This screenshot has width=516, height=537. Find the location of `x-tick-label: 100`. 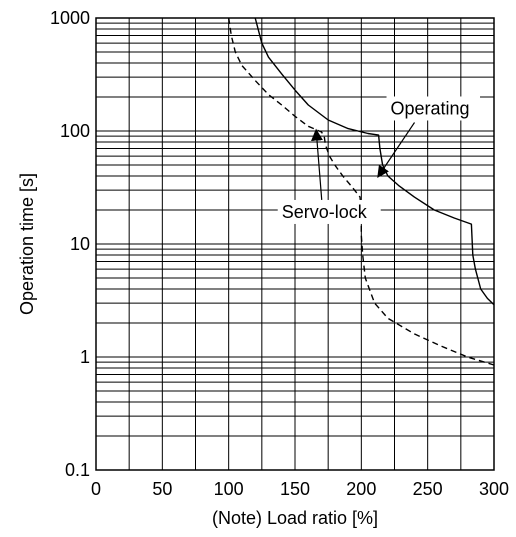

x-tick-label: 100 is located at coordinates (229, 489).